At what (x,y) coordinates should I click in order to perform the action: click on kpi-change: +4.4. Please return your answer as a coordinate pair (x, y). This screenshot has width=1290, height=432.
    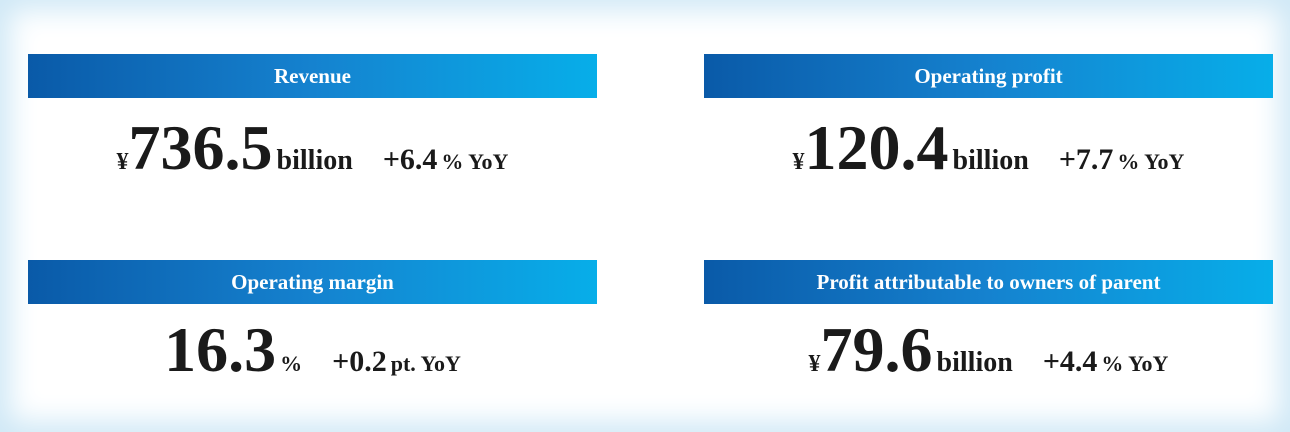
    Looking at the image, I should click on (1070, 361).